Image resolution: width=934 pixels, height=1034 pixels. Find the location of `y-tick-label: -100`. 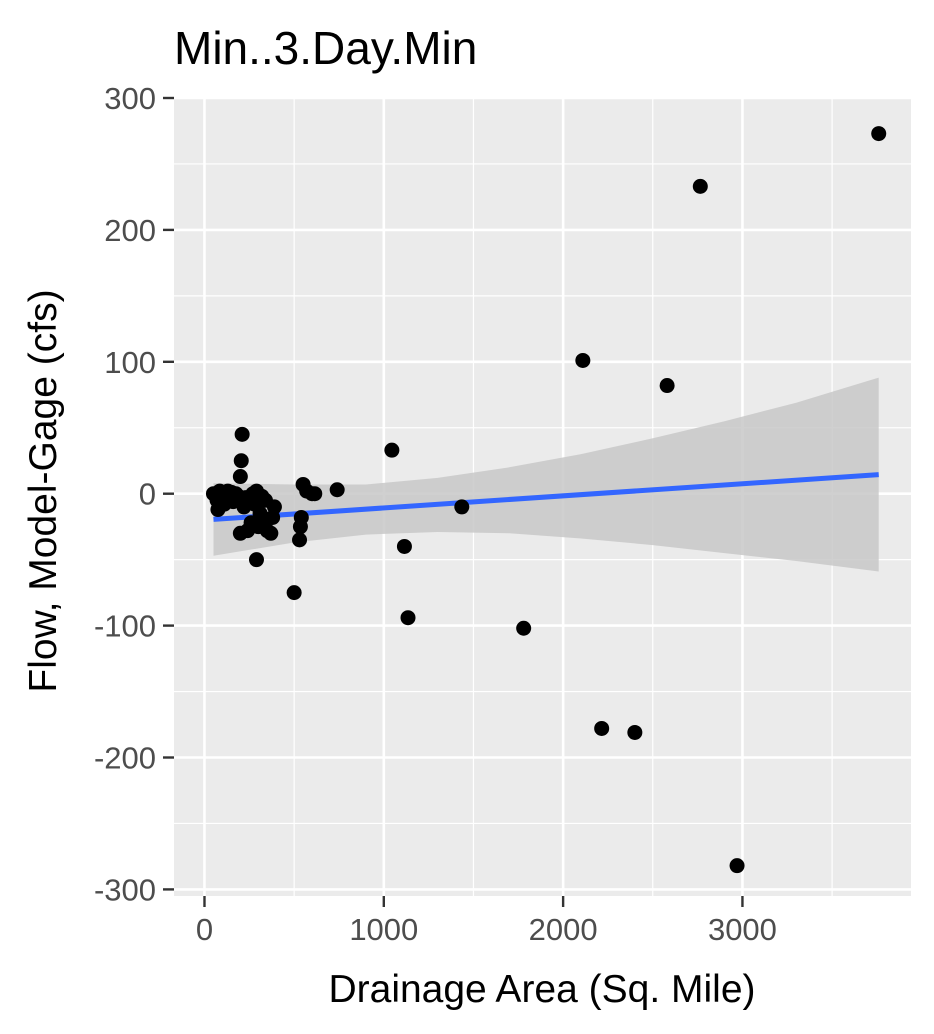

y-tick-label: -100 is located at coordinates (125, 626).